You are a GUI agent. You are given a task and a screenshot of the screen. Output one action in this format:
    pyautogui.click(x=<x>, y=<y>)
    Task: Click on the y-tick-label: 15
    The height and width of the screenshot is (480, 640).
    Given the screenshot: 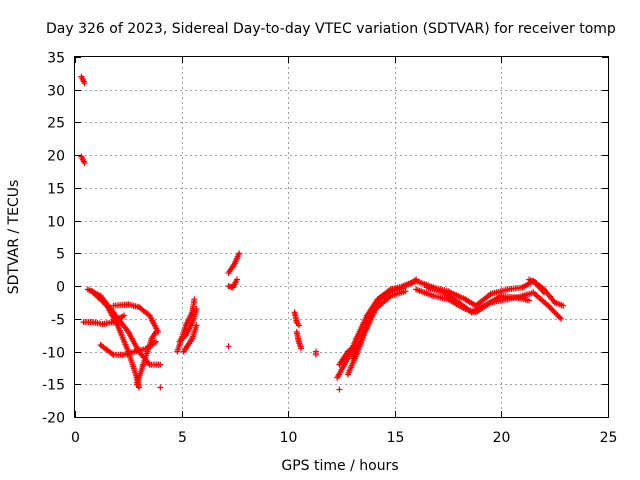 What is the action you would take?
    pyautogui.click(x=56, y=190)
    